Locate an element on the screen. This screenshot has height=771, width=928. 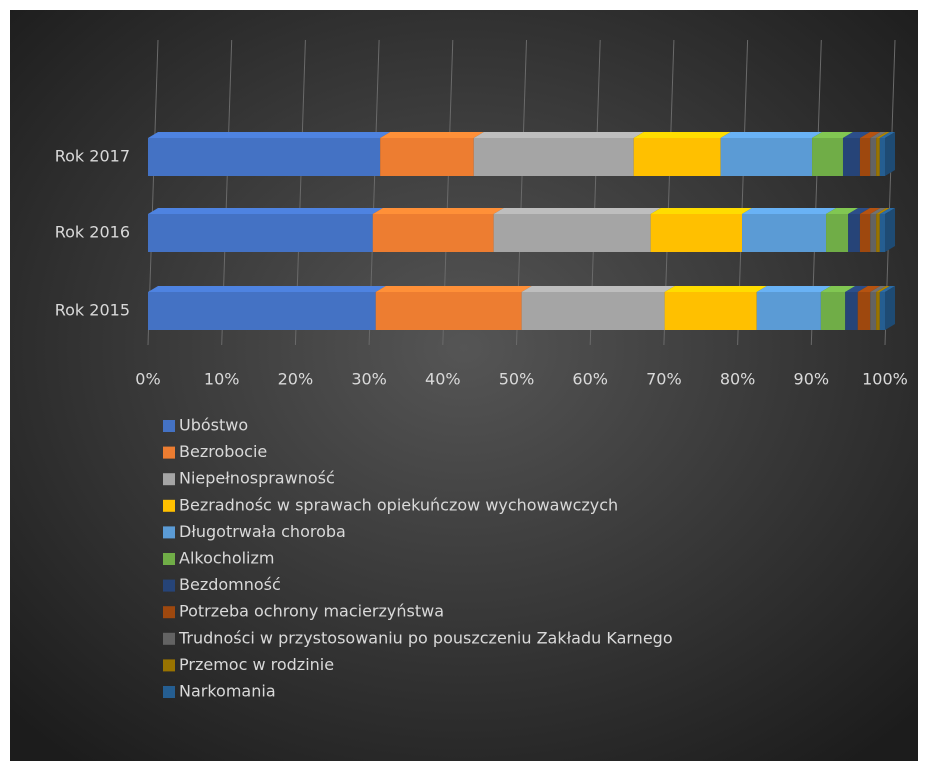
legend-label: Alkocholizm is located at coordinates (226, 558).